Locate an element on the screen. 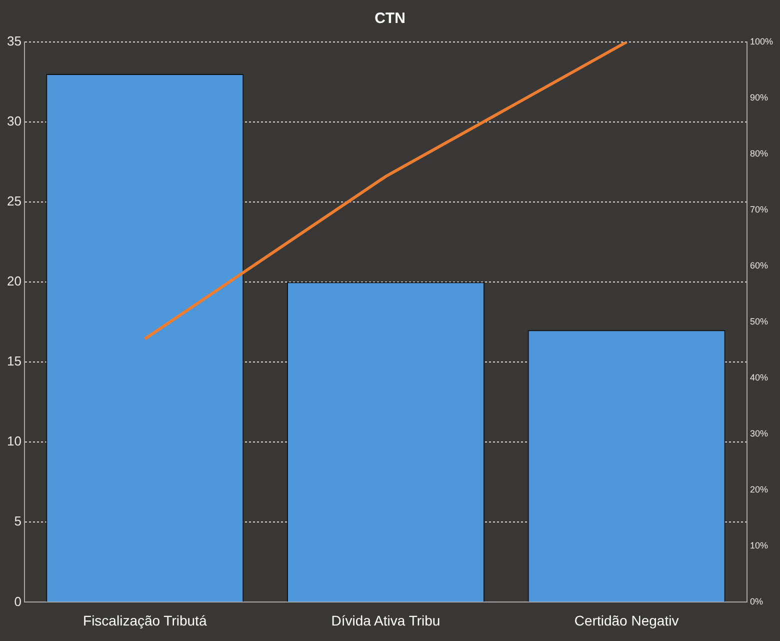 The image size is (780, 641). y2-tick-label: 90% is located at coordinates (759, 97).